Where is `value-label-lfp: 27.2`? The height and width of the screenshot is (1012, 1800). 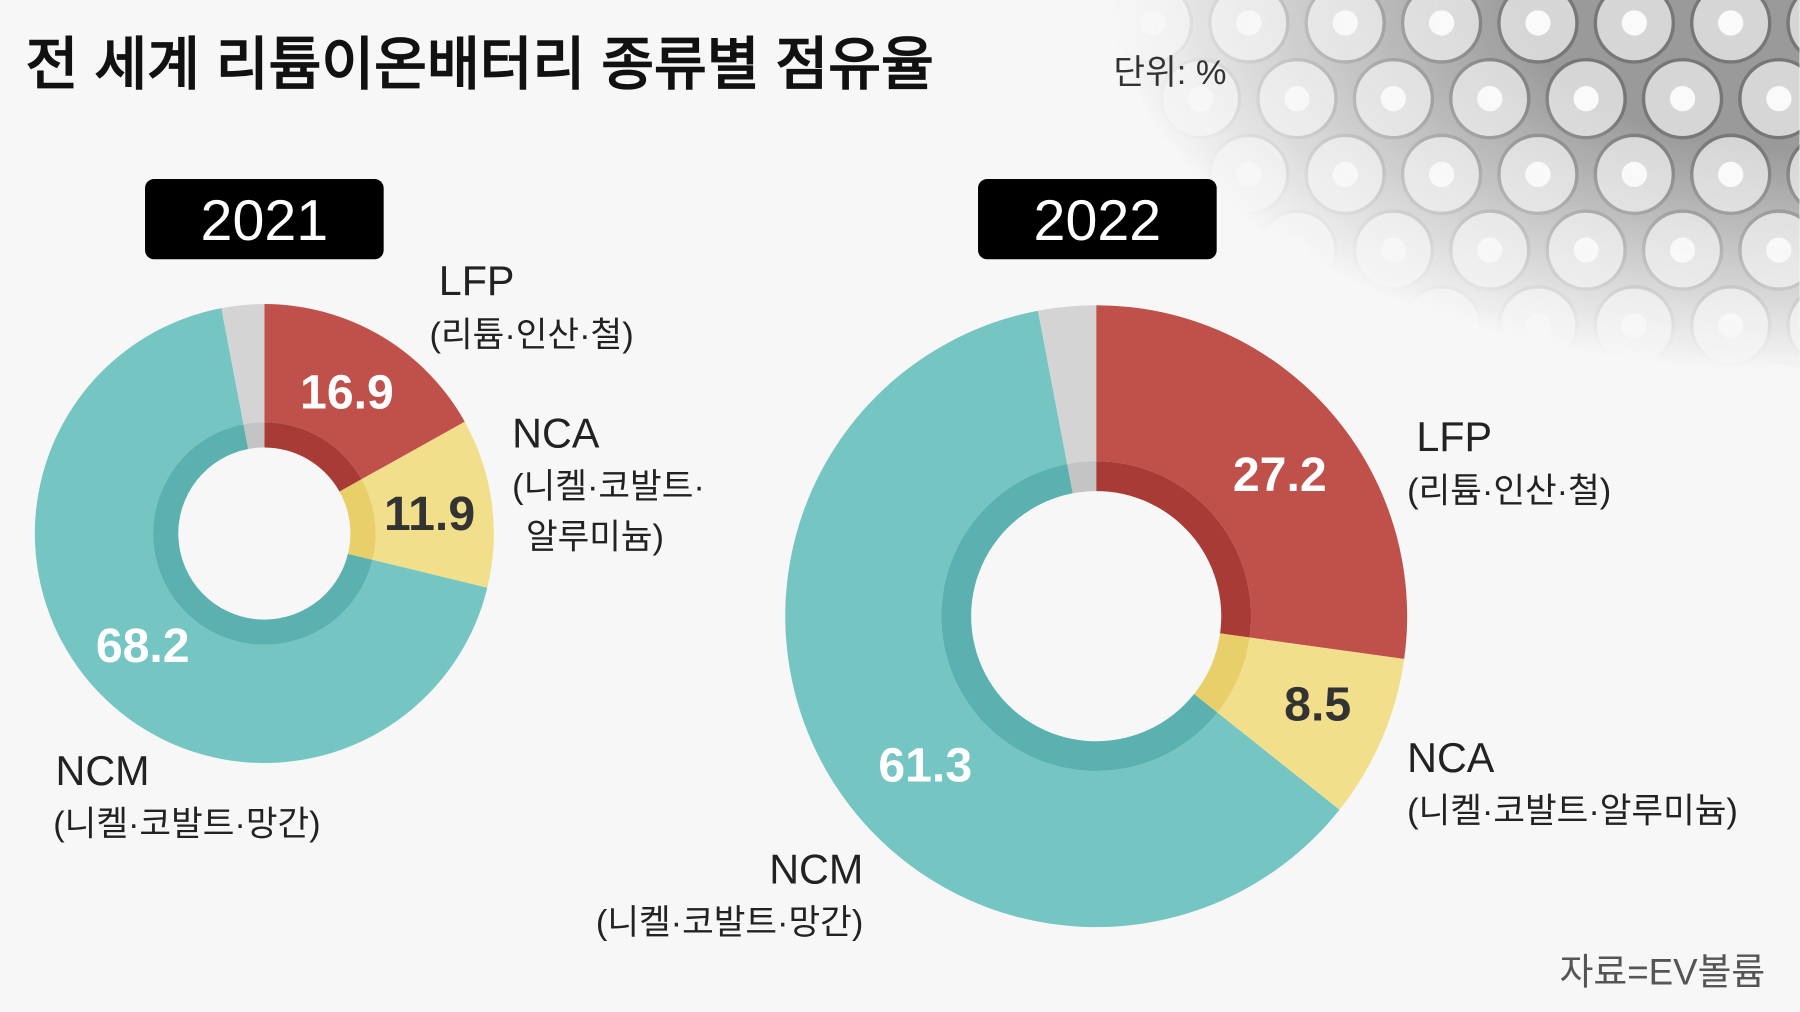
value-label-lfp: 27.2 is located at coordinates (1280, 475).